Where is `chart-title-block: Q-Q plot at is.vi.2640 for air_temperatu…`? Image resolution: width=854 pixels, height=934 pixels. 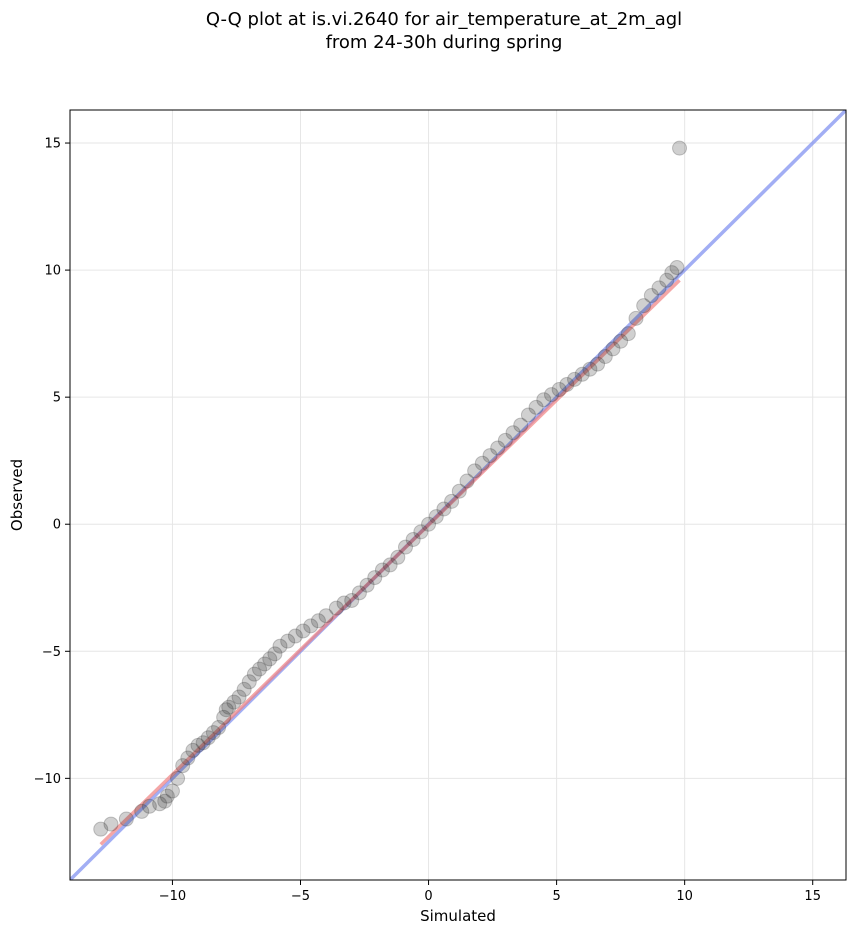
chart-title-block: Q-Q plot at is.vi.2640 for air_temperatu… is located at coordinates (427, 31).